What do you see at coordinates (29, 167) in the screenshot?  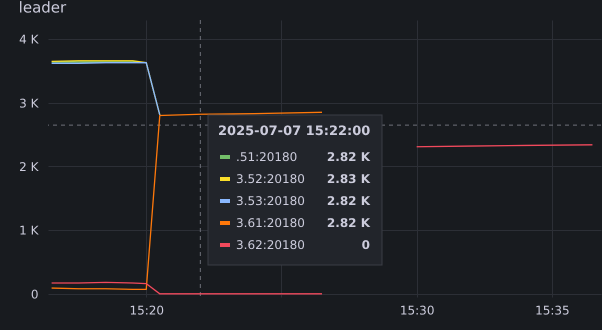 I see `y-tick-label: 2 K` at bounding box center [29, 167].